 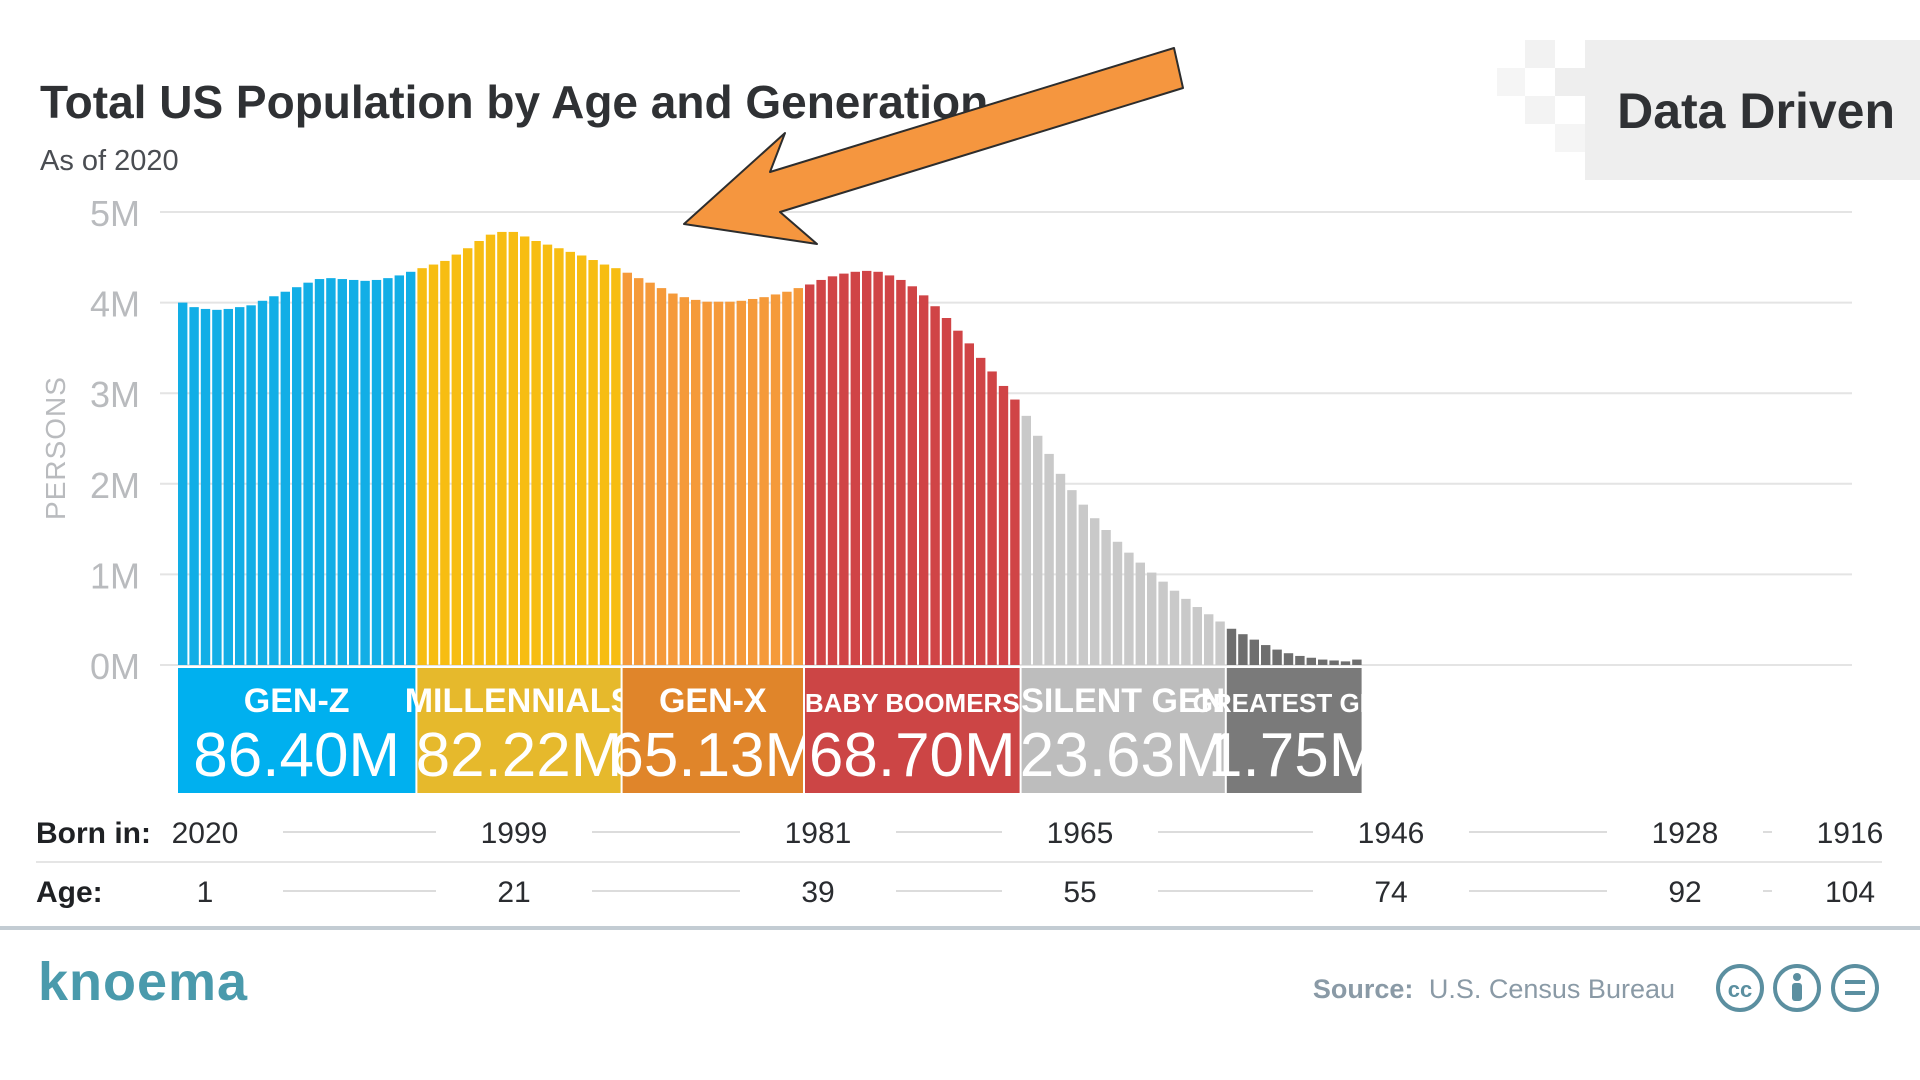 I want to click on age-value: 1, so click(x=205, y=892).